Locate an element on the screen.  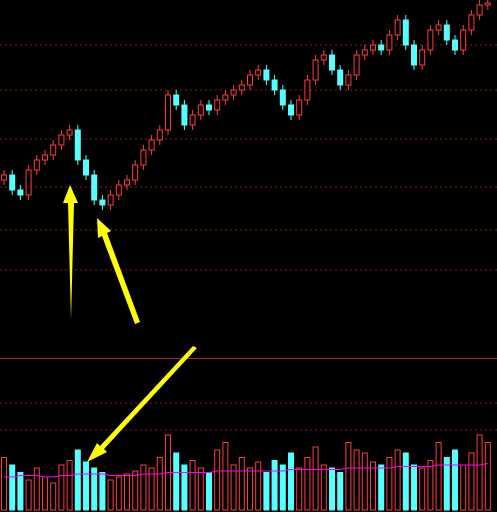
volume-ma-line is located at coordinates (246, 470).